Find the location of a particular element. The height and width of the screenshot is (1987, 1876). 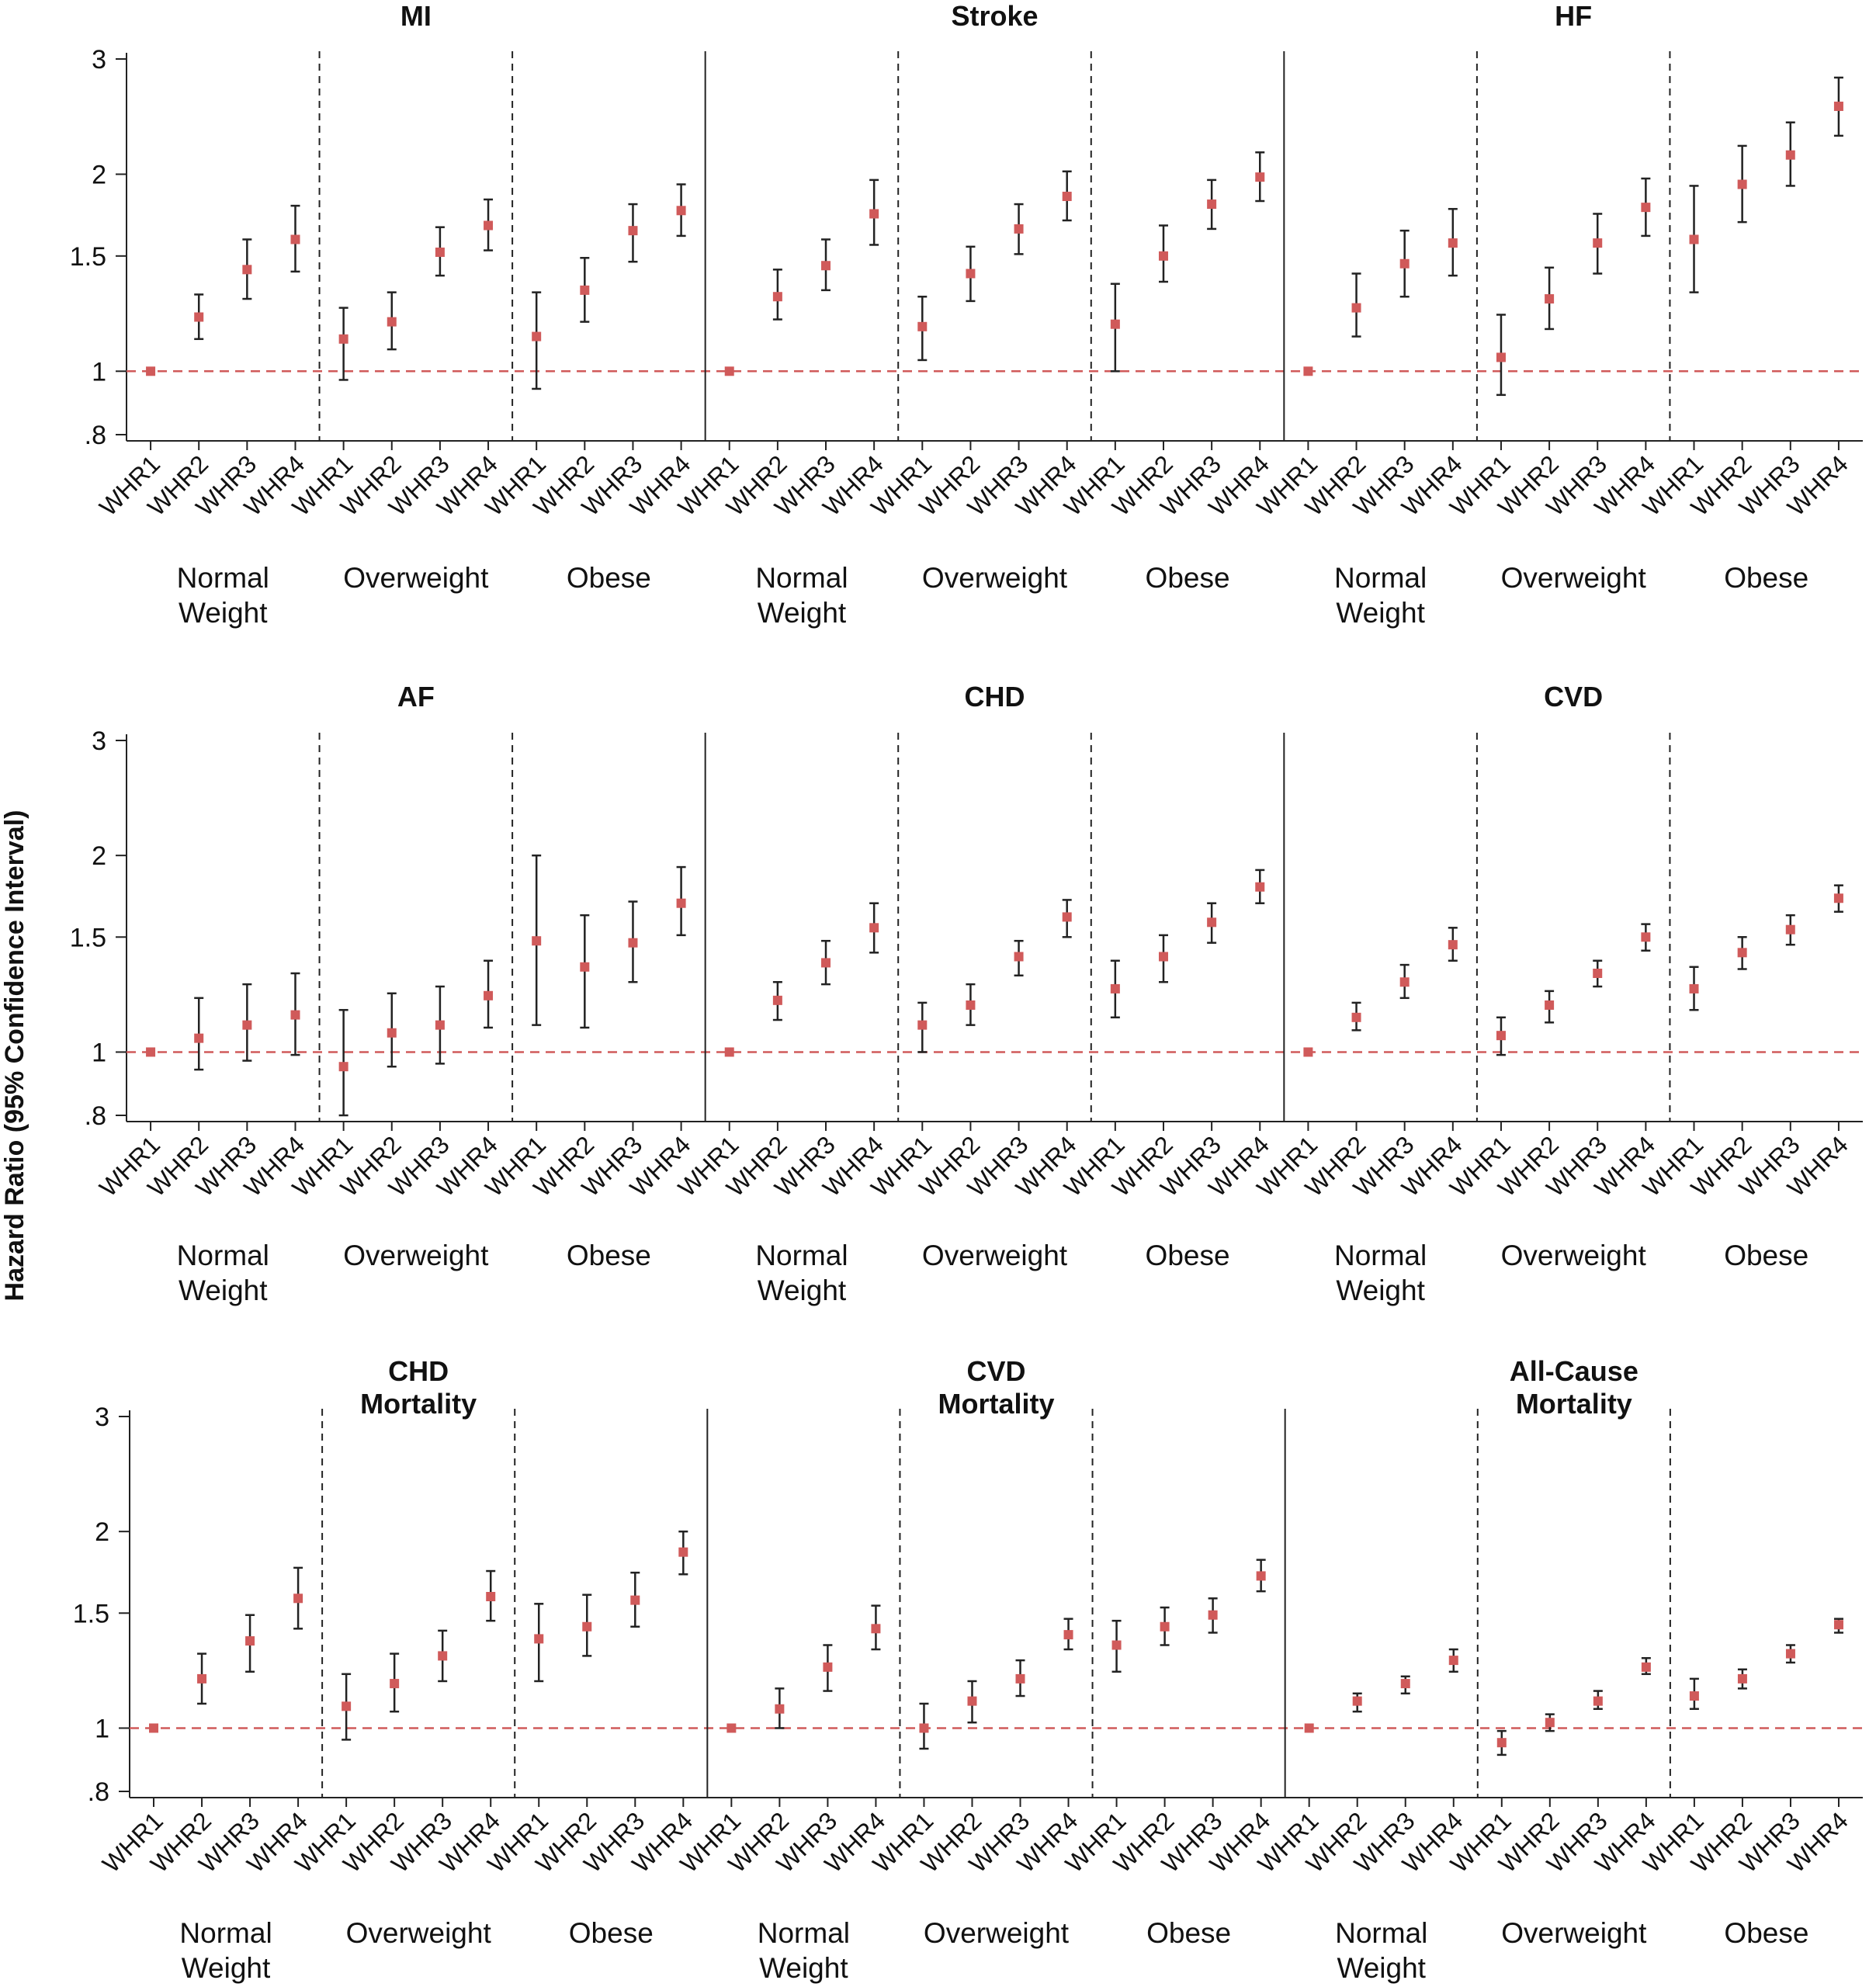

y-tick-label: 3 is located at coordinates (102, 1417).